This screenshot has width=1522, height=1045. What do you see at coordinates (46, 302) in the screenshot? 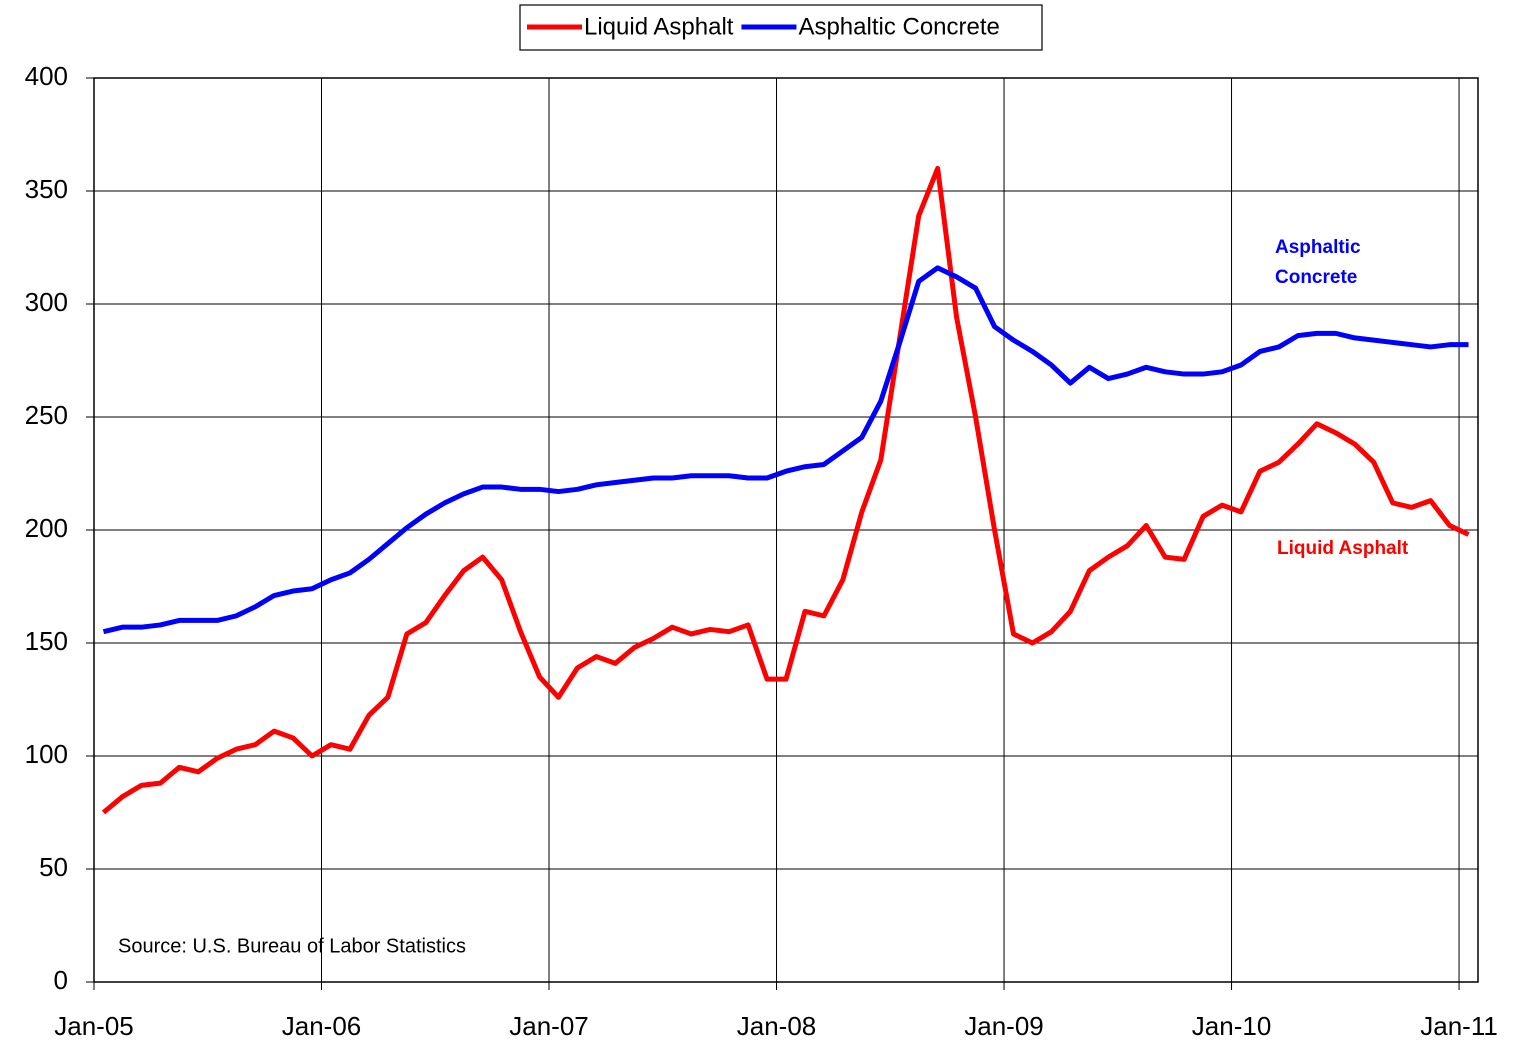
I see `y-tick-label: 300` at bounding box center [46, 302].